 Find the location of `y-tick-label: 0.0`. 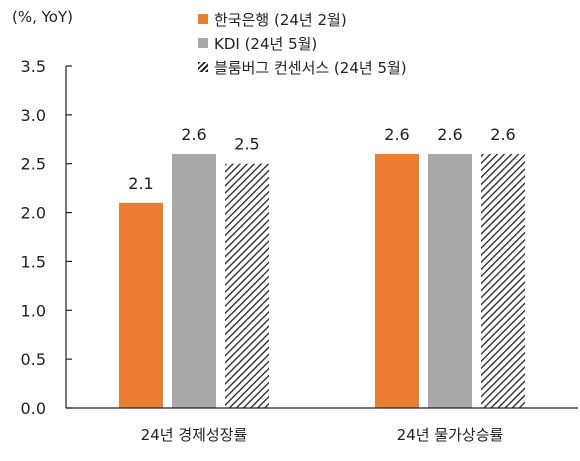

y-tick-label: 0.0 is located at coordinates (33, 408).